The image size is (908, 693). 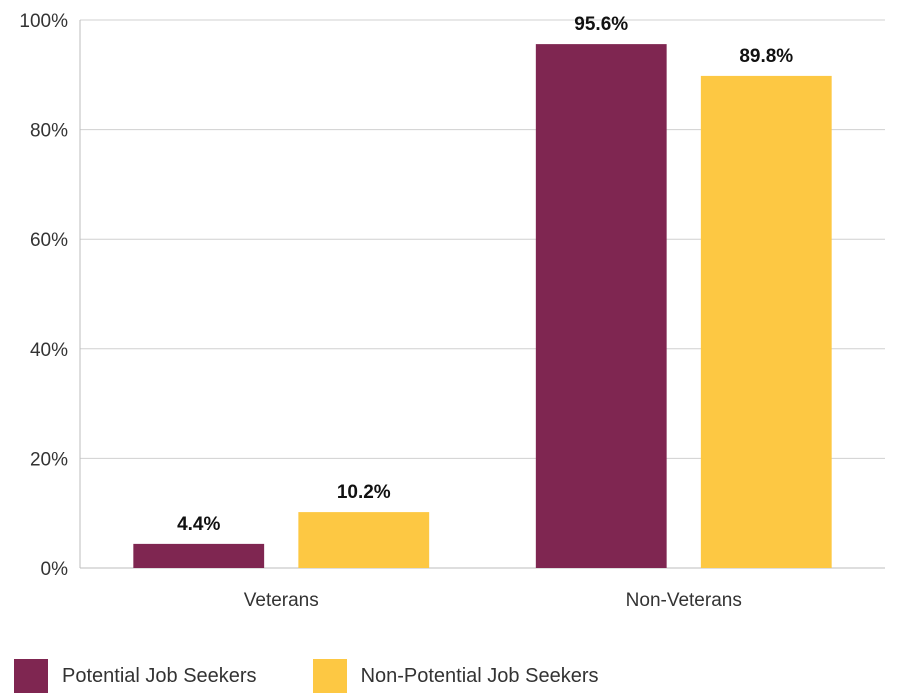 What do you see at coordinates (198, 524) in the screenshot?
I see `data-label-potential-veterans: 4.4%` at bounding box center [198, 524].